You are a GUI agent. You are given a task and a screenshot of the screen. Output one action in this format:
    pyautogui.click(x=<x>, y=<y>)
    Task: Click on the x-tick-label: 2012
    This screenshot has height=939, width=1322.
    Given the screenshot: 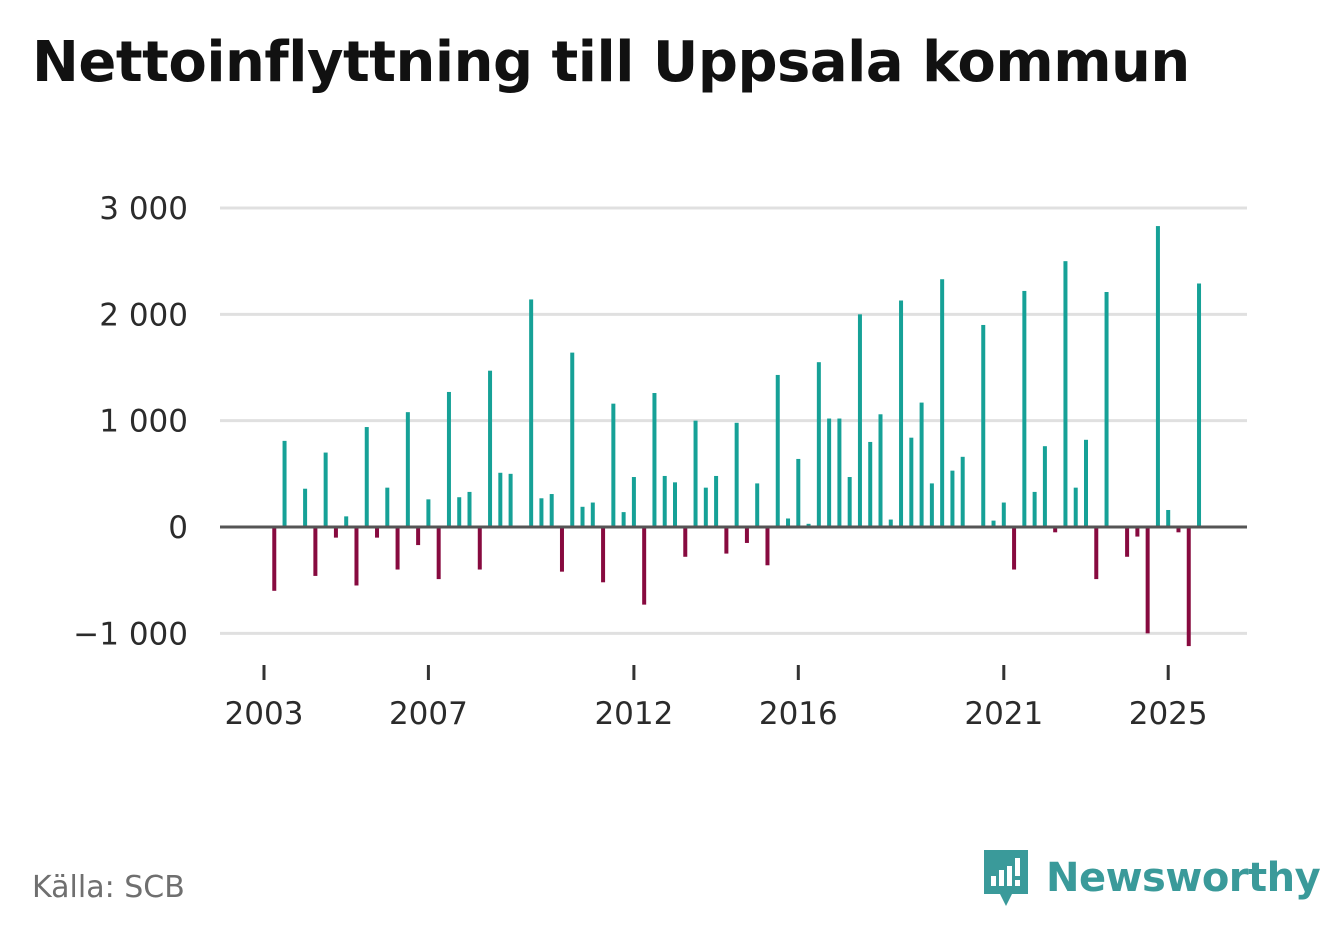 What is the action you would take?
    pyautogui.click(x=633, y=714)
    